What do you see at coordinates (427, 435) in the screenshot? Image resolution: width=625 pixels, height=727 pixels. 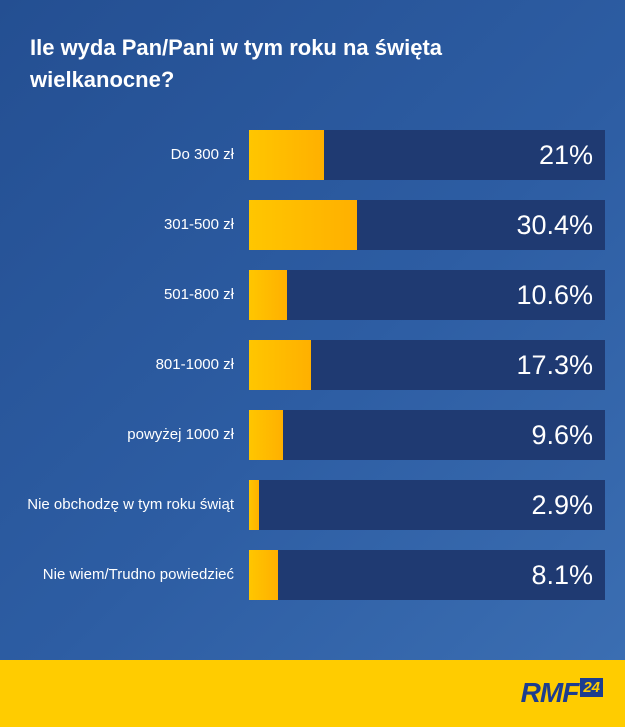 I see `bar-track: 9.6%` at bounding box center [427, 435].